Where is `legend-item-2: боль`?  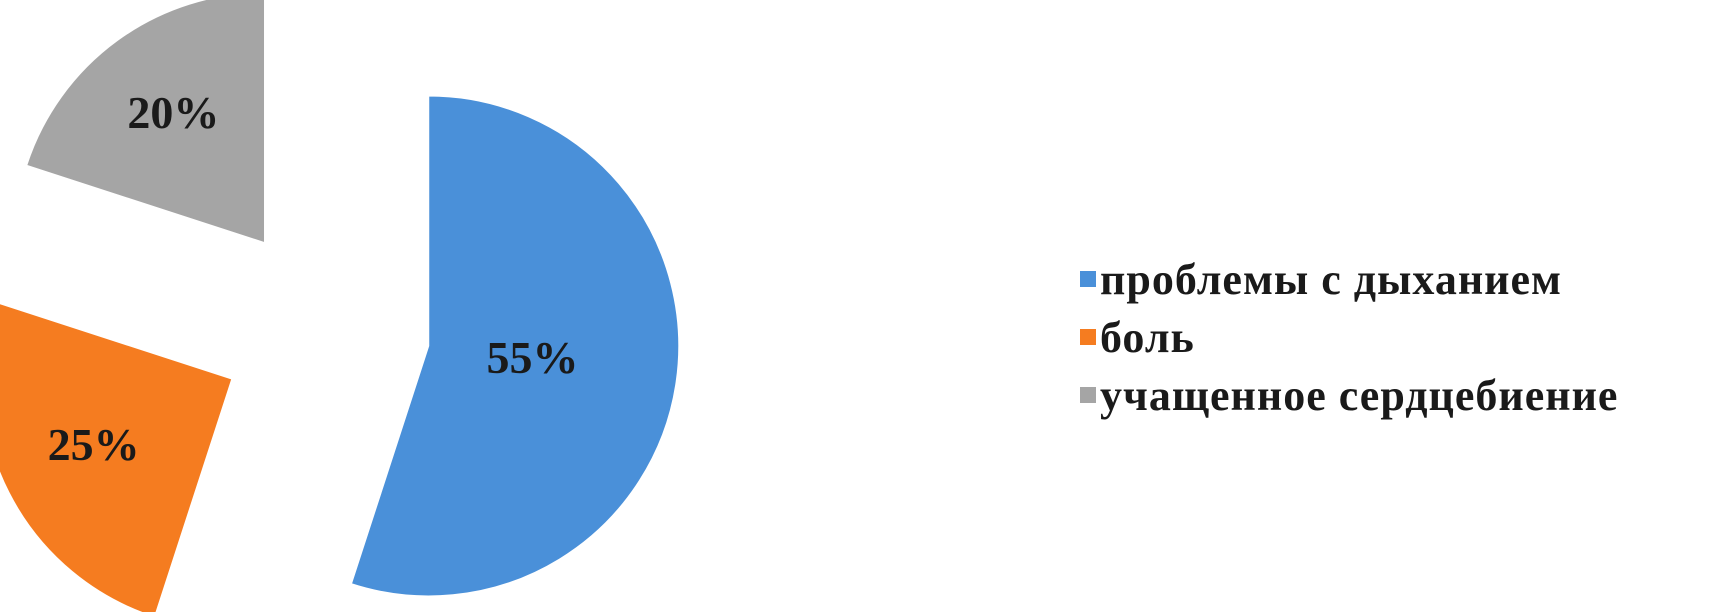 legend-item-2: боль is located at coordinates (1349, 337).